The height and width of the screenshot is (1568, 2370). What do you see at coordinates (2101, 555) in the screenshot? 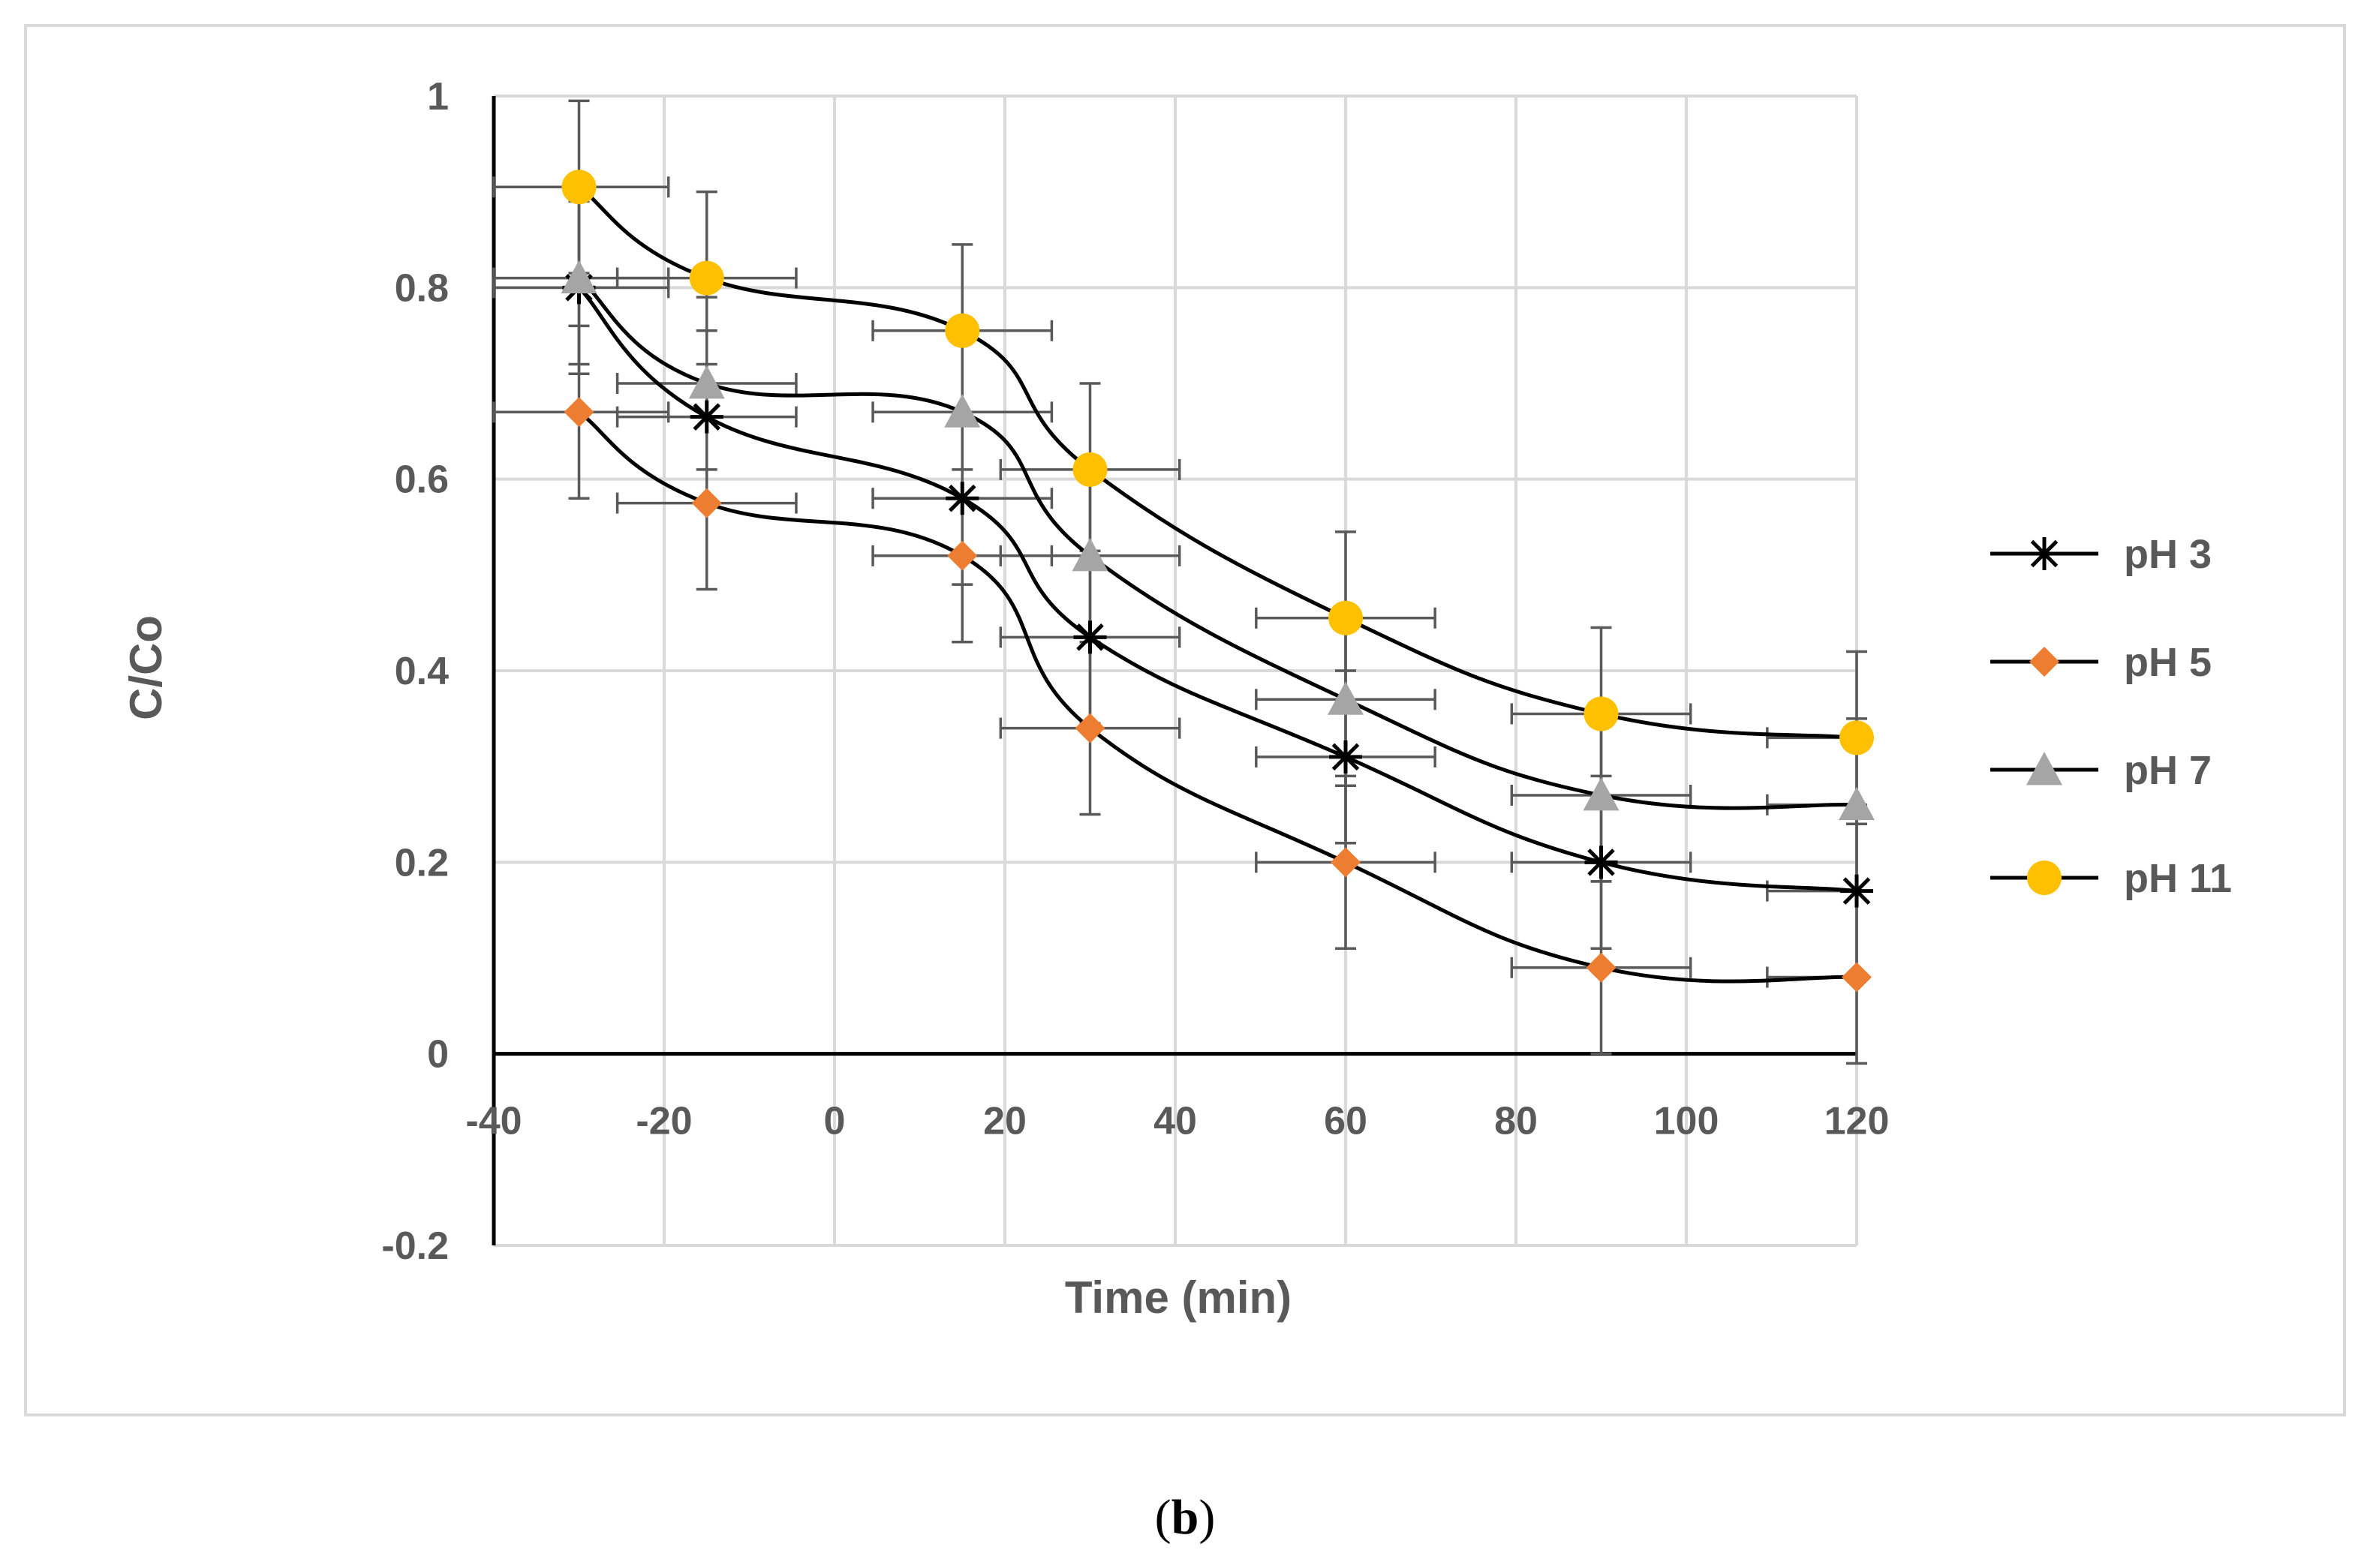
I see `legend-item-ph-3: pH 3` at bounding box center [2101, 555].